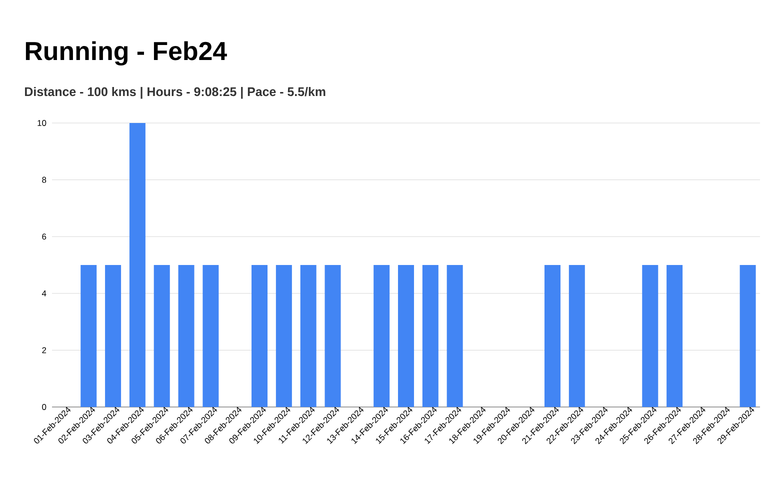  Describe the element at coordinates (126, 53) in the screenshot. I see `chart-title: Running - Feb24` at that location.